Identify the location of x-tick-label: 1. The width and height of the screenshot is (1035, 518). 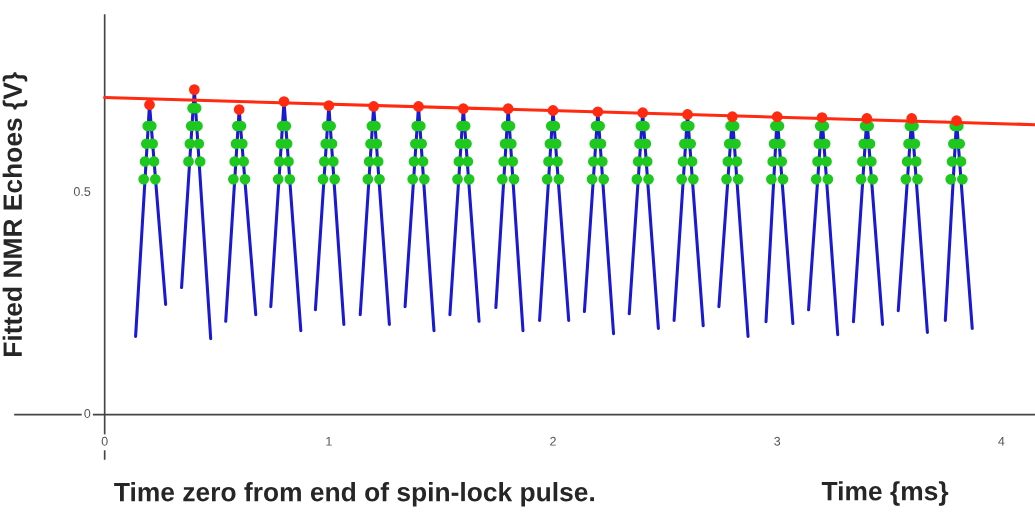
(329, 441).